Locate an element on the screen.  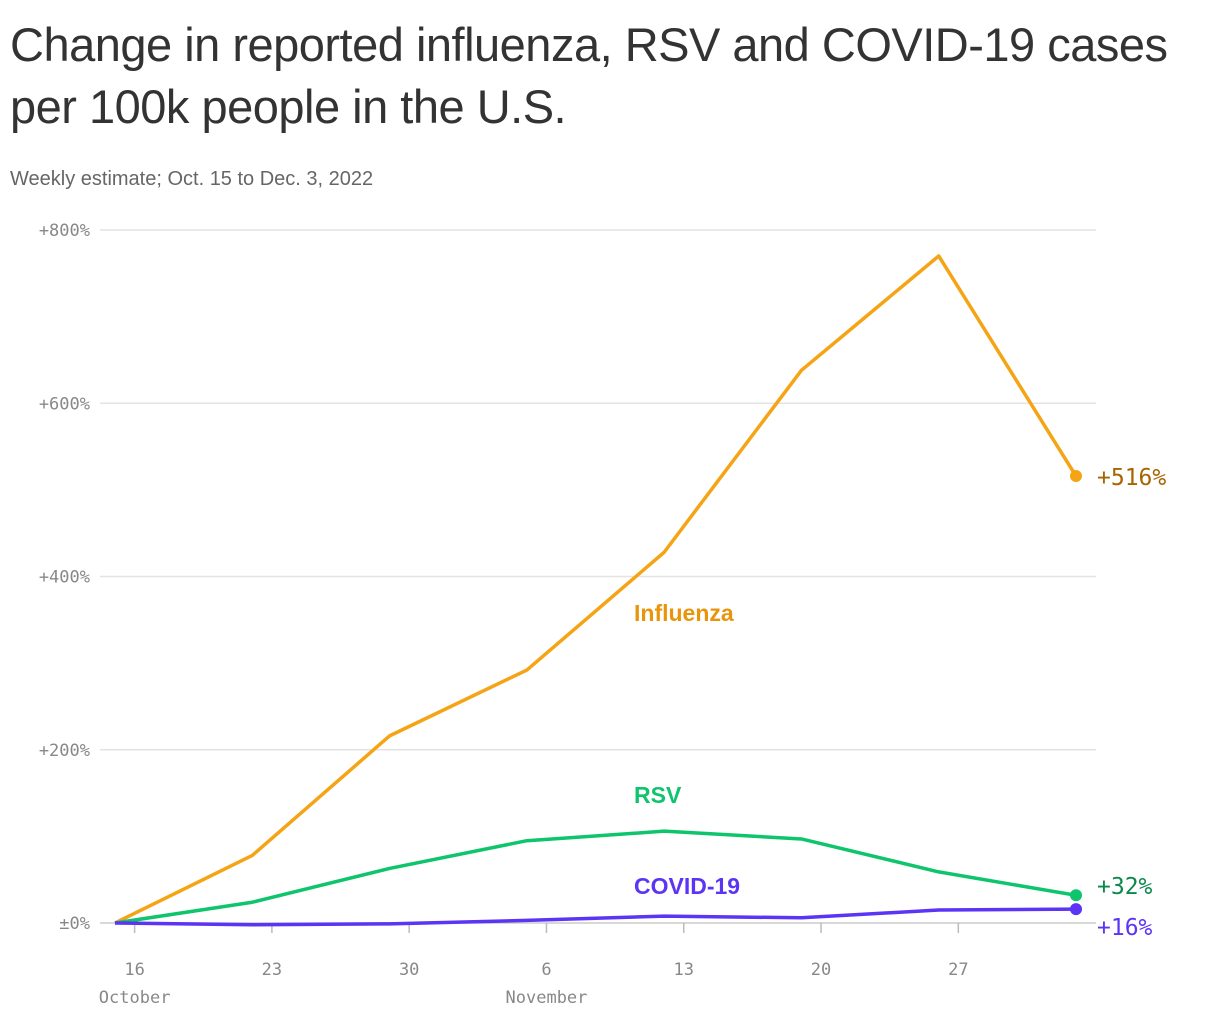
x-tick-label: 30 is located at coordinates (409, 970).